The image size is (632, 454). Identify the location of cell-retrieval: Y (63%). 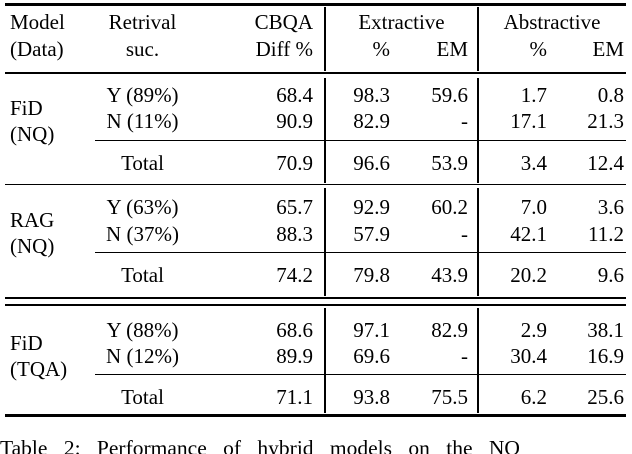
(142, 207).